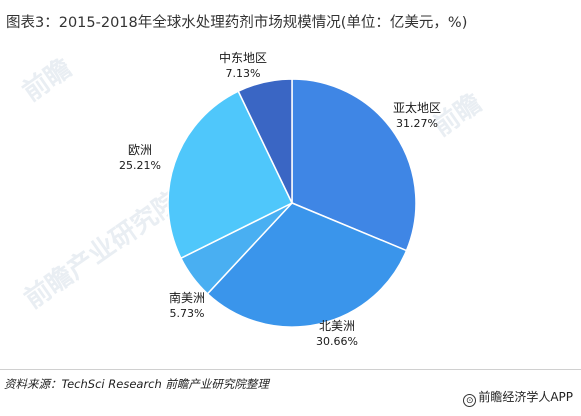 The image size is (581, 416). What do you see at coordinates (243, 57) in the screenshot?
I see `slice-name-label: 中东地区` at bounding box center [243, 57].